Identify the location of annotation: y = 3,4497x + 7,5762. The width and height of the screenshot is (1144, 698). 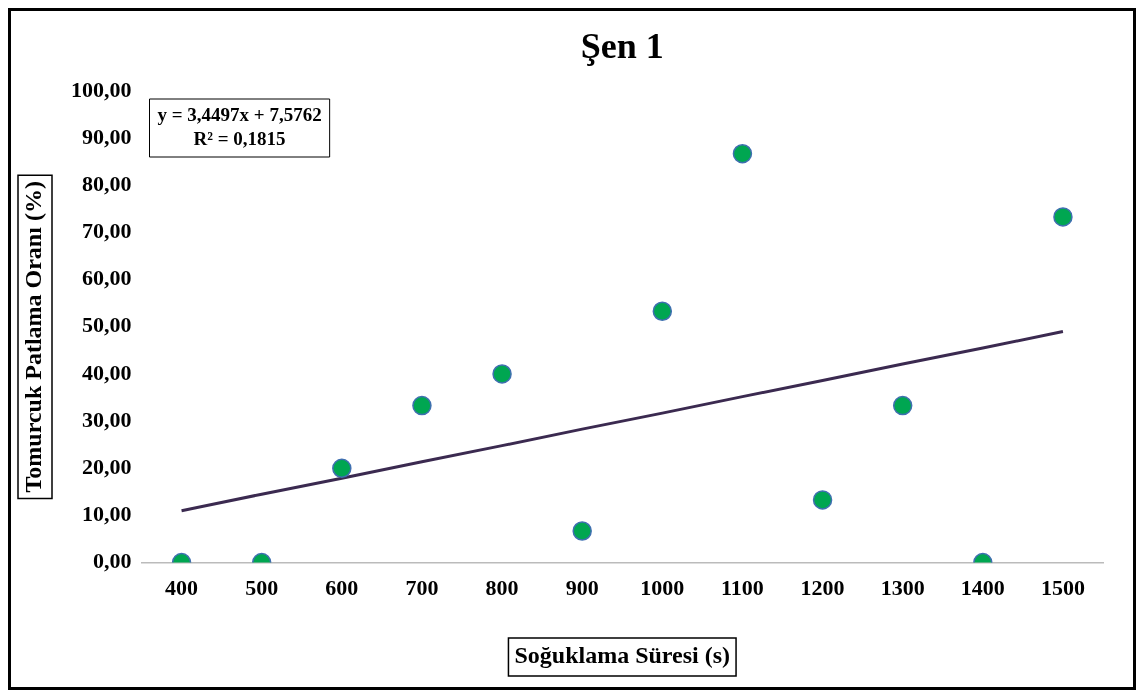
(239, 114).